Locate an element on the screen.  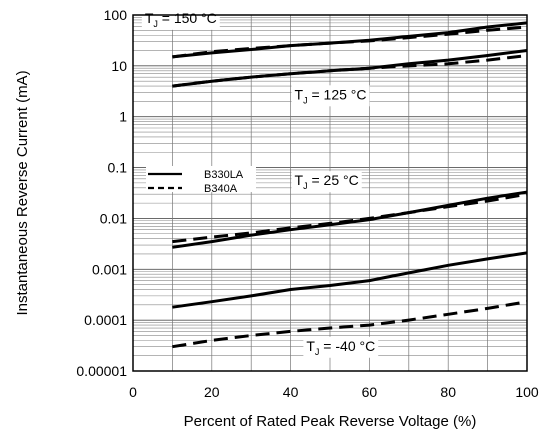
temperature-label: TJ = 150 °C is located at coordinates (181, 19).